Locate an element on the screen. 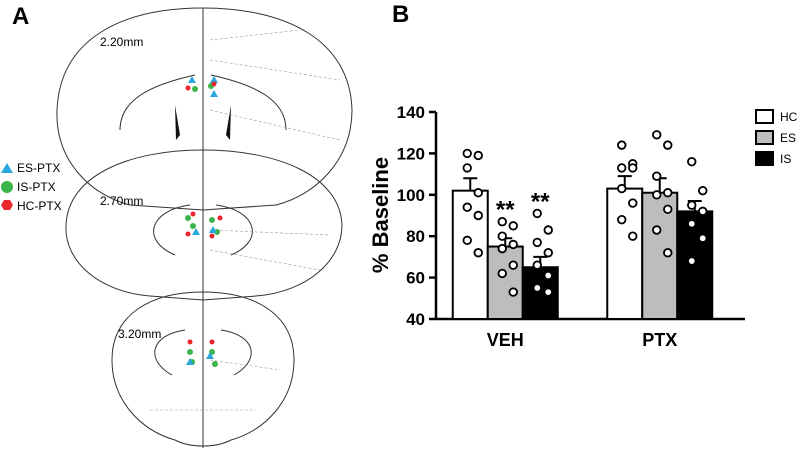 The height and width of the screenshot is (453, 800). legend-label: ES is located at coordinates (788, 138).